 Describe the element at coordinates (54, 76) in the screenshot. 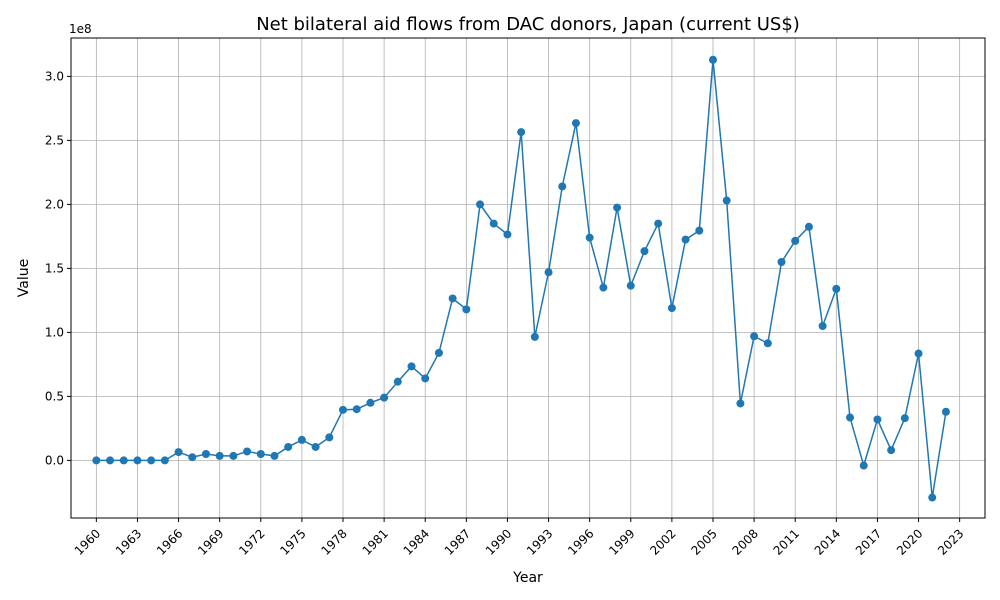

I see `y-tick-label: 3.0` at that location.